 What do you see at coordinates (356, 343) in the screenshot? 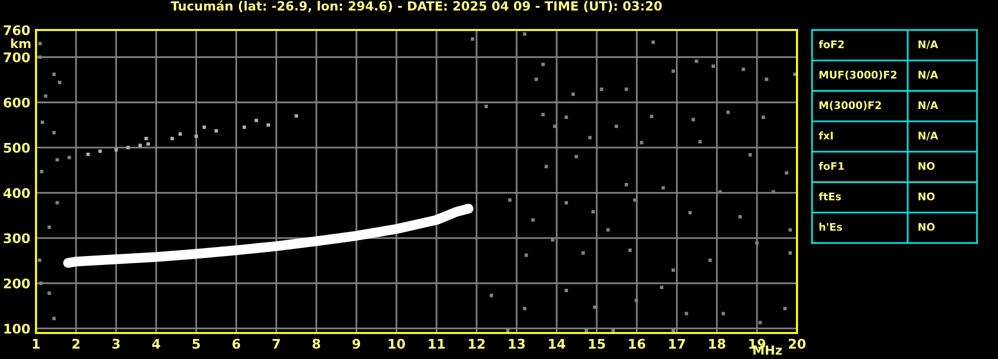
I see `x-tick-label: 9` at bounding box center [356, 343].